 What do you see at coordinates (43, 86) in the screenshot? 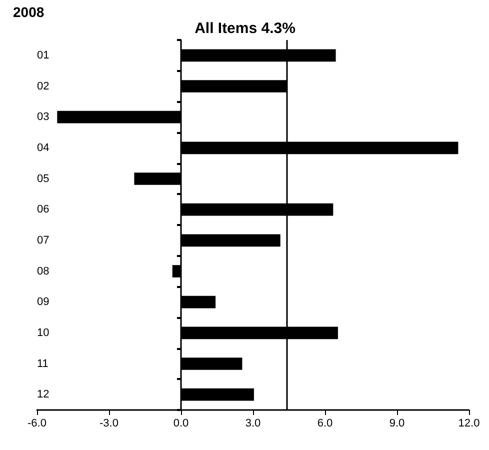
I see `y-tick-label: 02` at bounding box center [43, 86].